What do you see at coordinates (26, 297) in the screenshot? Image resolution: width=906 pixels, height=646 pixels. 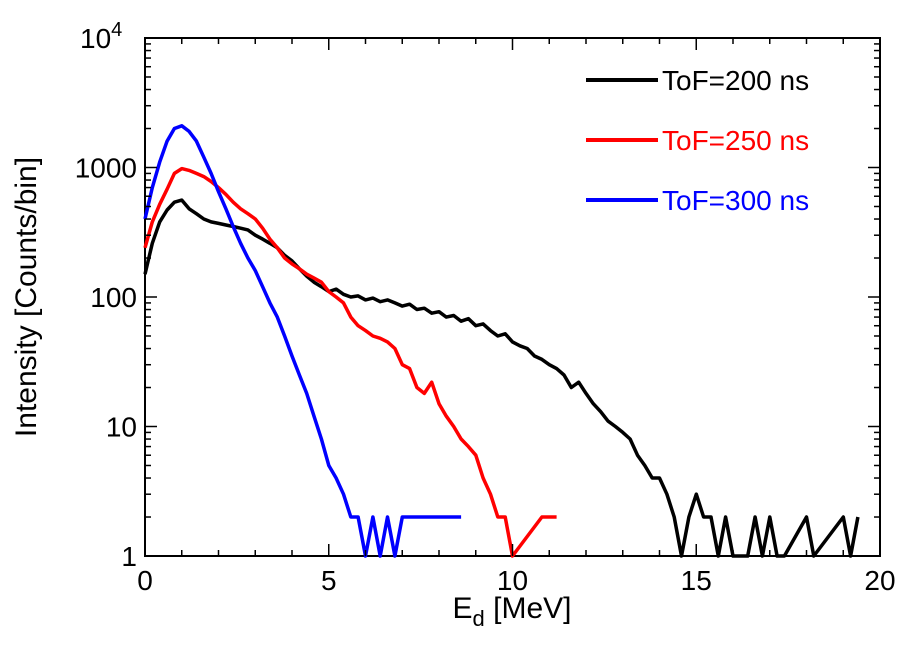 I see `y-axis-title: Intensity [Counts/bin]` at bounding box center [26, 297].